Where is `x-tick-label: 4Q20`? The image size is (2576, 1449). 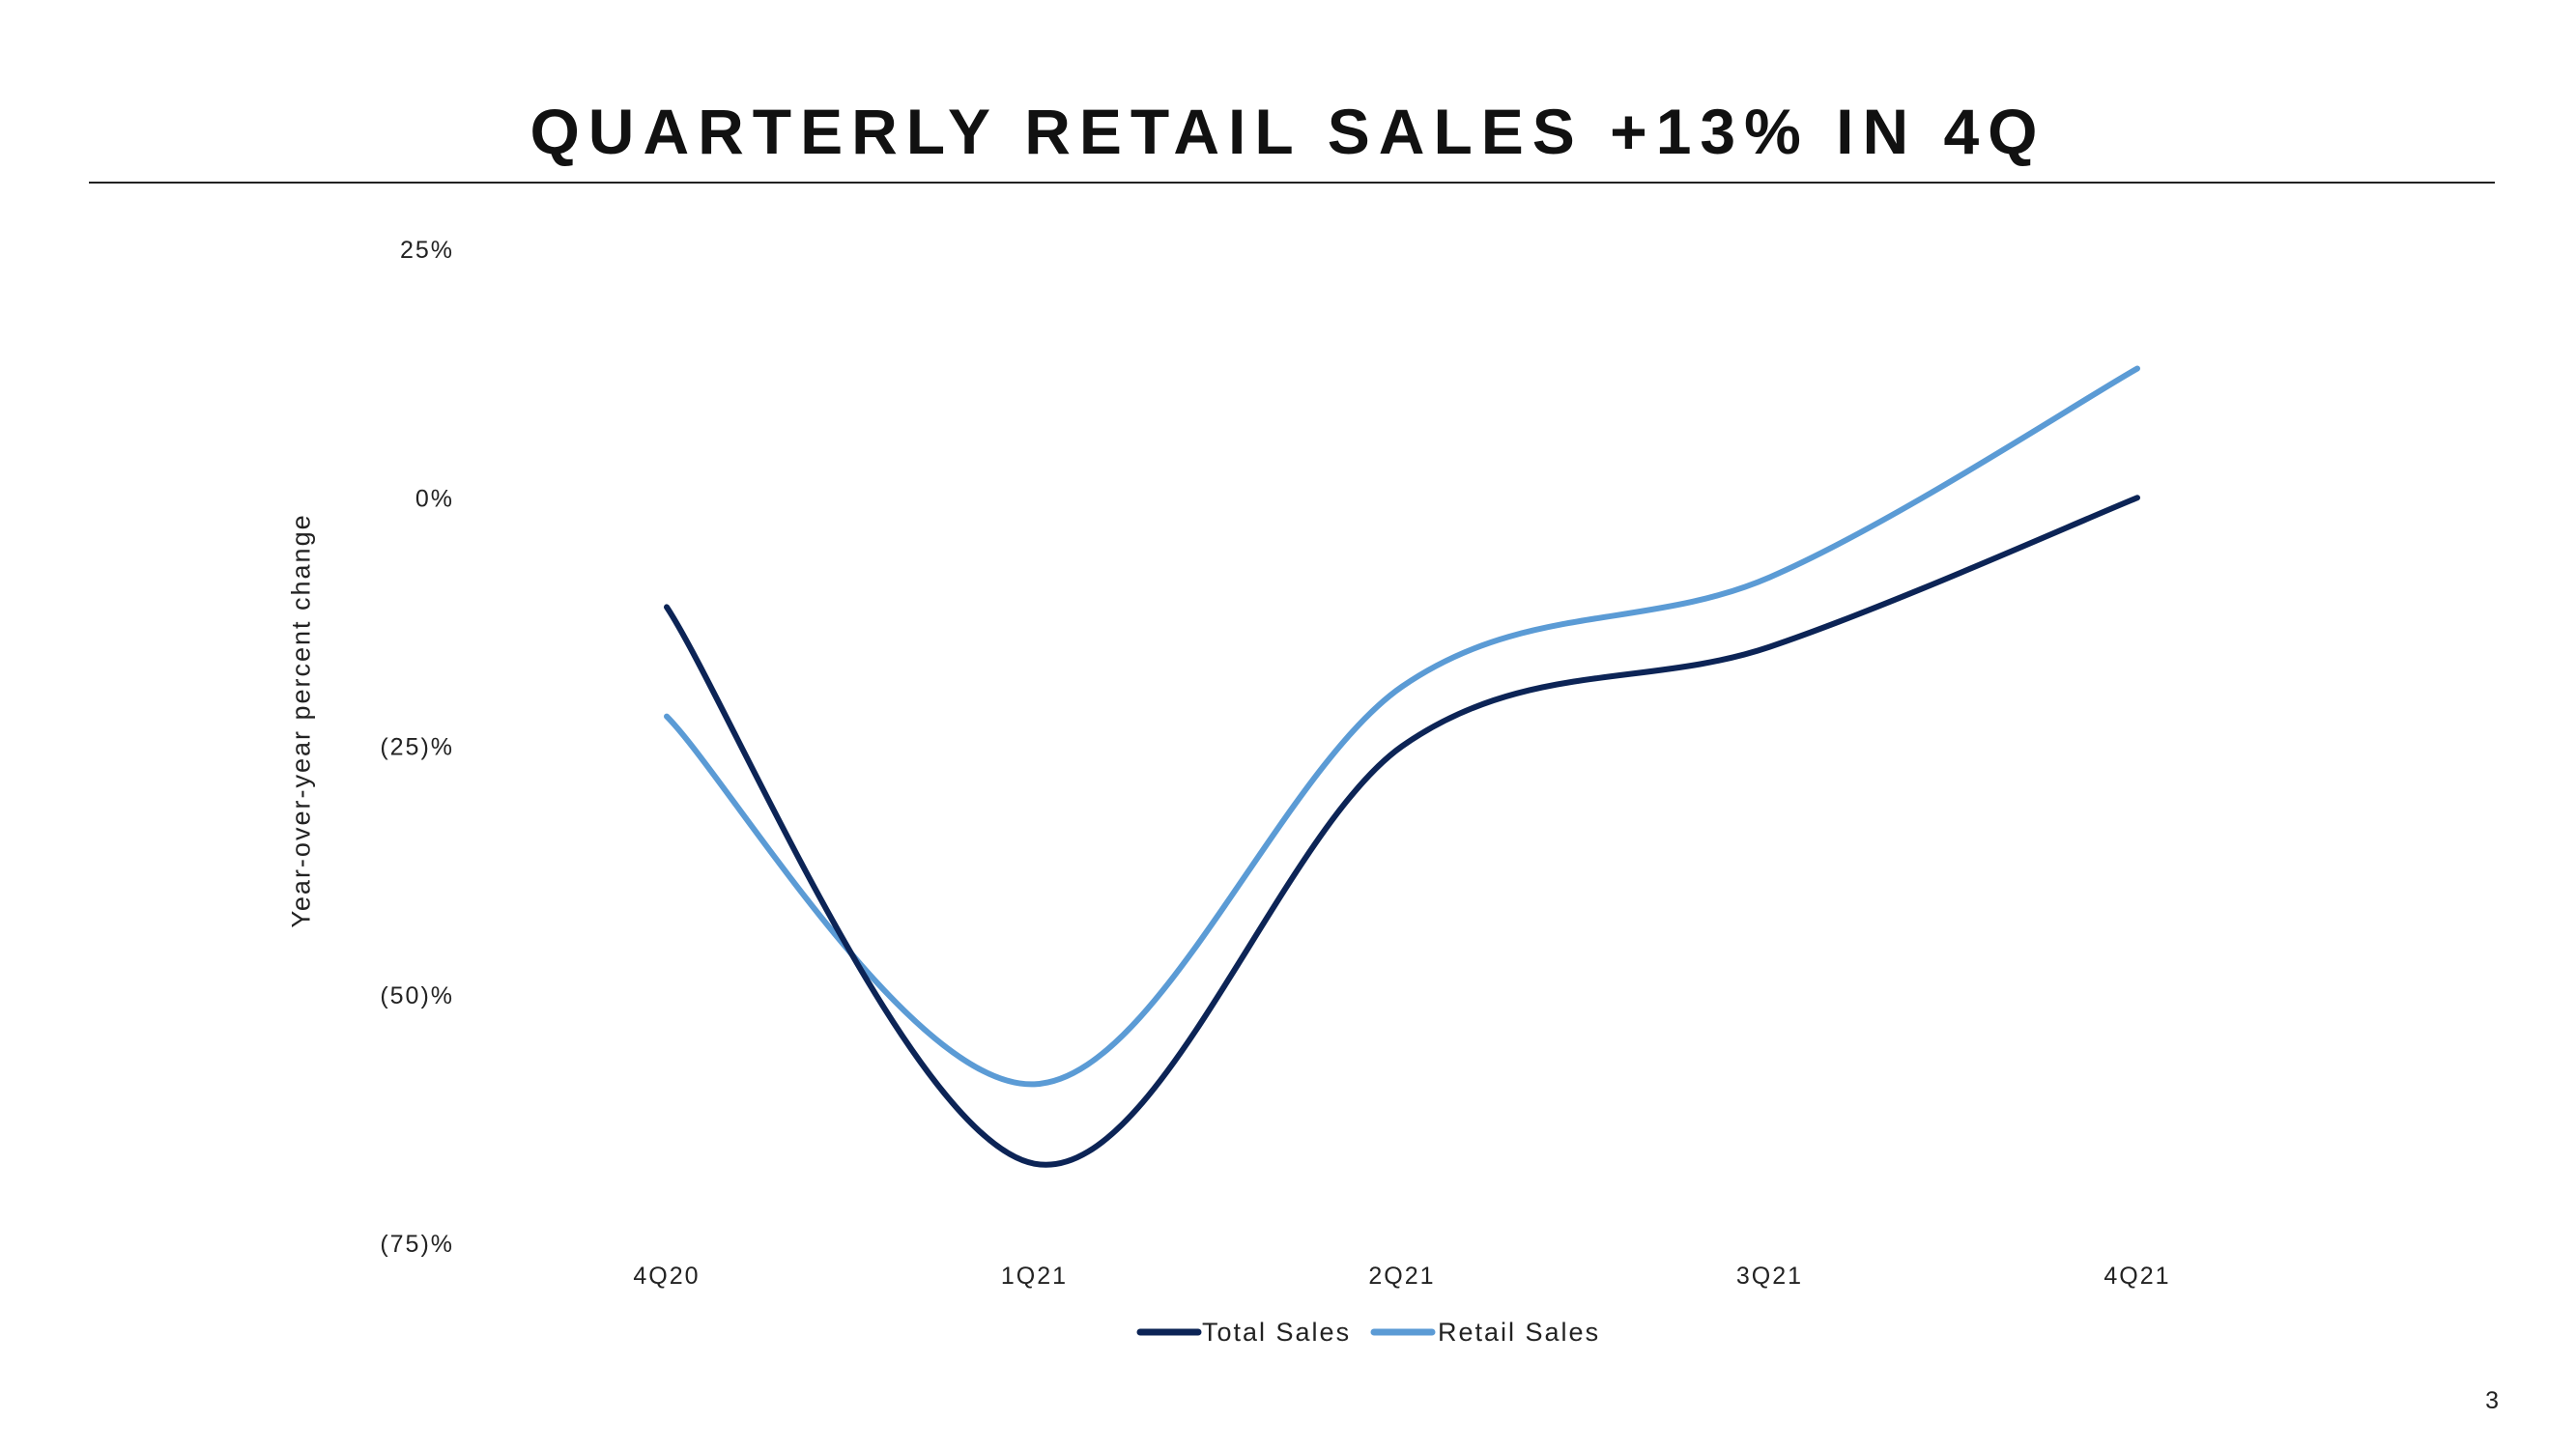
x-tick-label: 4Q20 is located at coordinates (667, 1276).